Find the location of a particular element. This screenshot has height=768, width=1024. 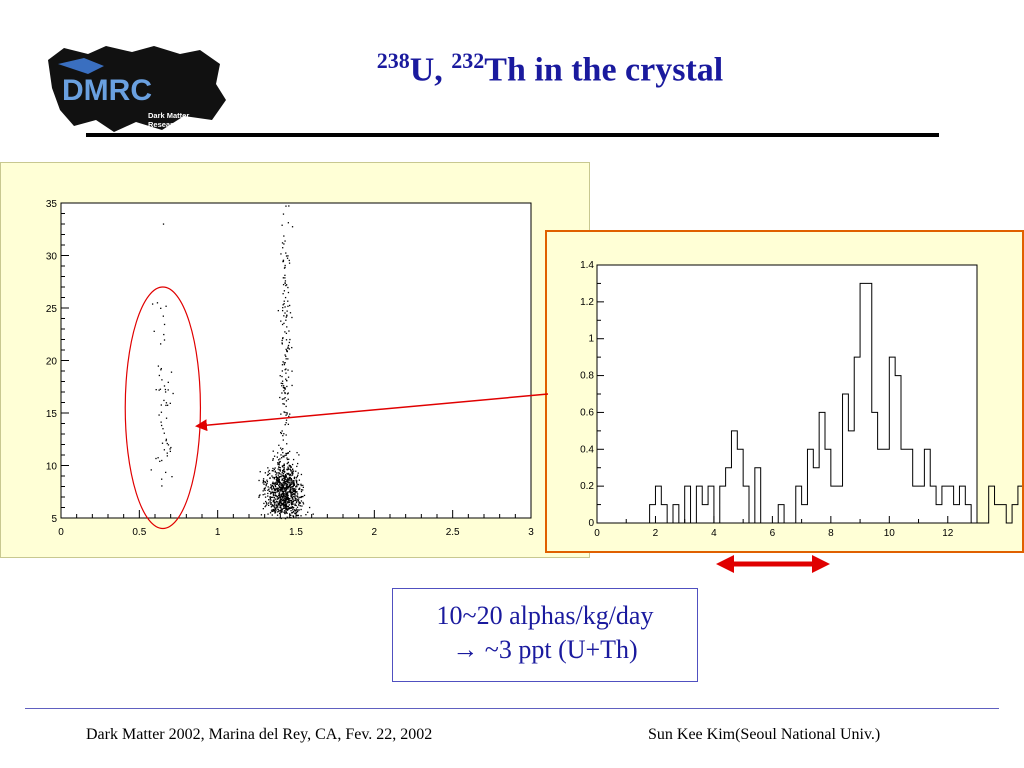

y-tick-label: 1 is located at coordinates (591, 339).